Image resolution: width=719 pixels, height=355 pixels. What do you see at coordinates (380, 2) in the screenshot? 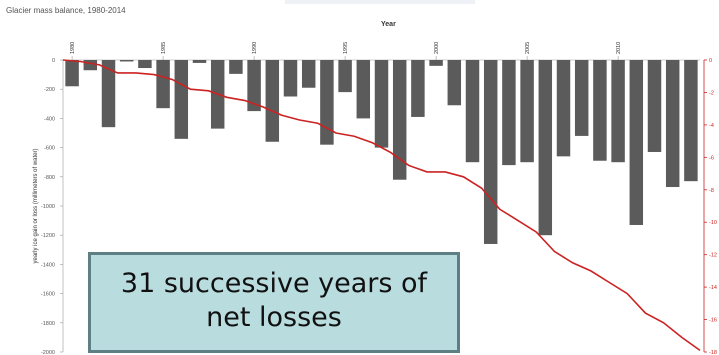
I see `top-band` at bounding box center [380, 2].